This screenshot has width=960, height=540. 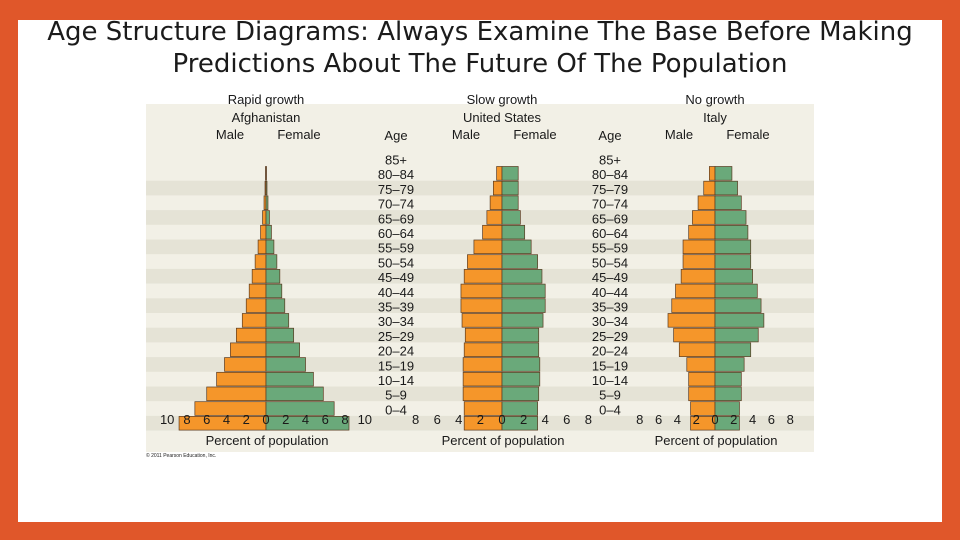 What do you see at coordinates (609, 135) in the screenshot?
I see `age-axis-title-2: Age` at bounding box center [609, 135].